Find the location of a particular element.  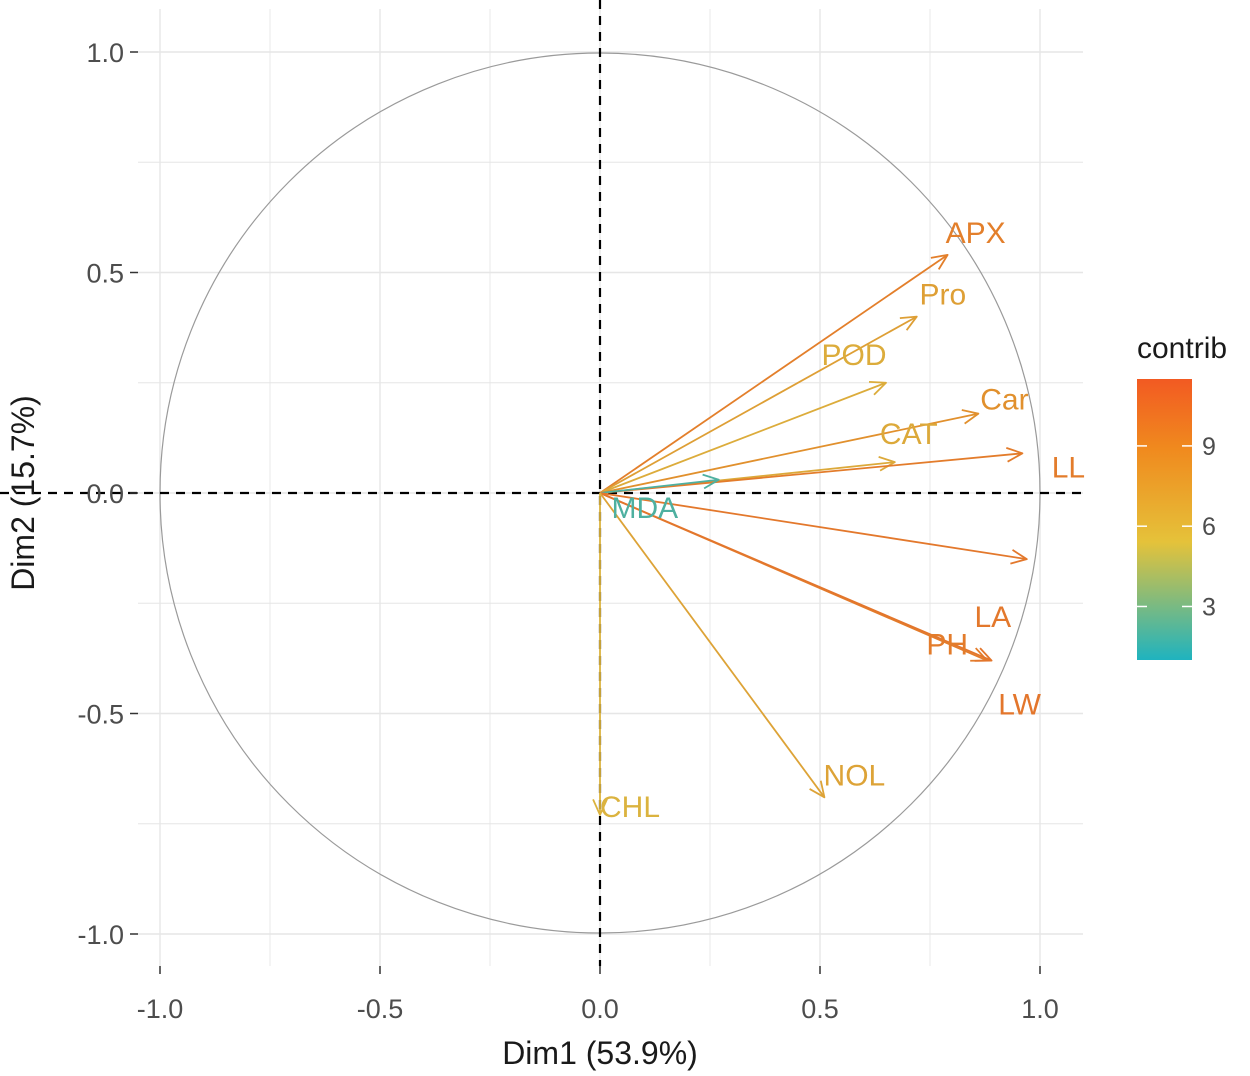

arrow-mda is located at coordinates (659, 486).